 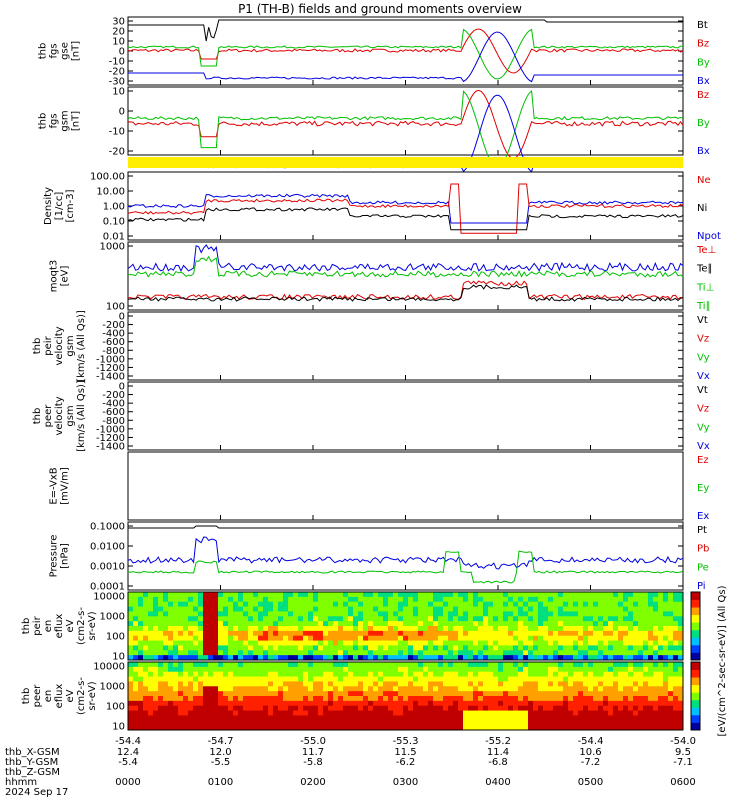 I want to click on colorbar-segment, so click(x=695, y=696).